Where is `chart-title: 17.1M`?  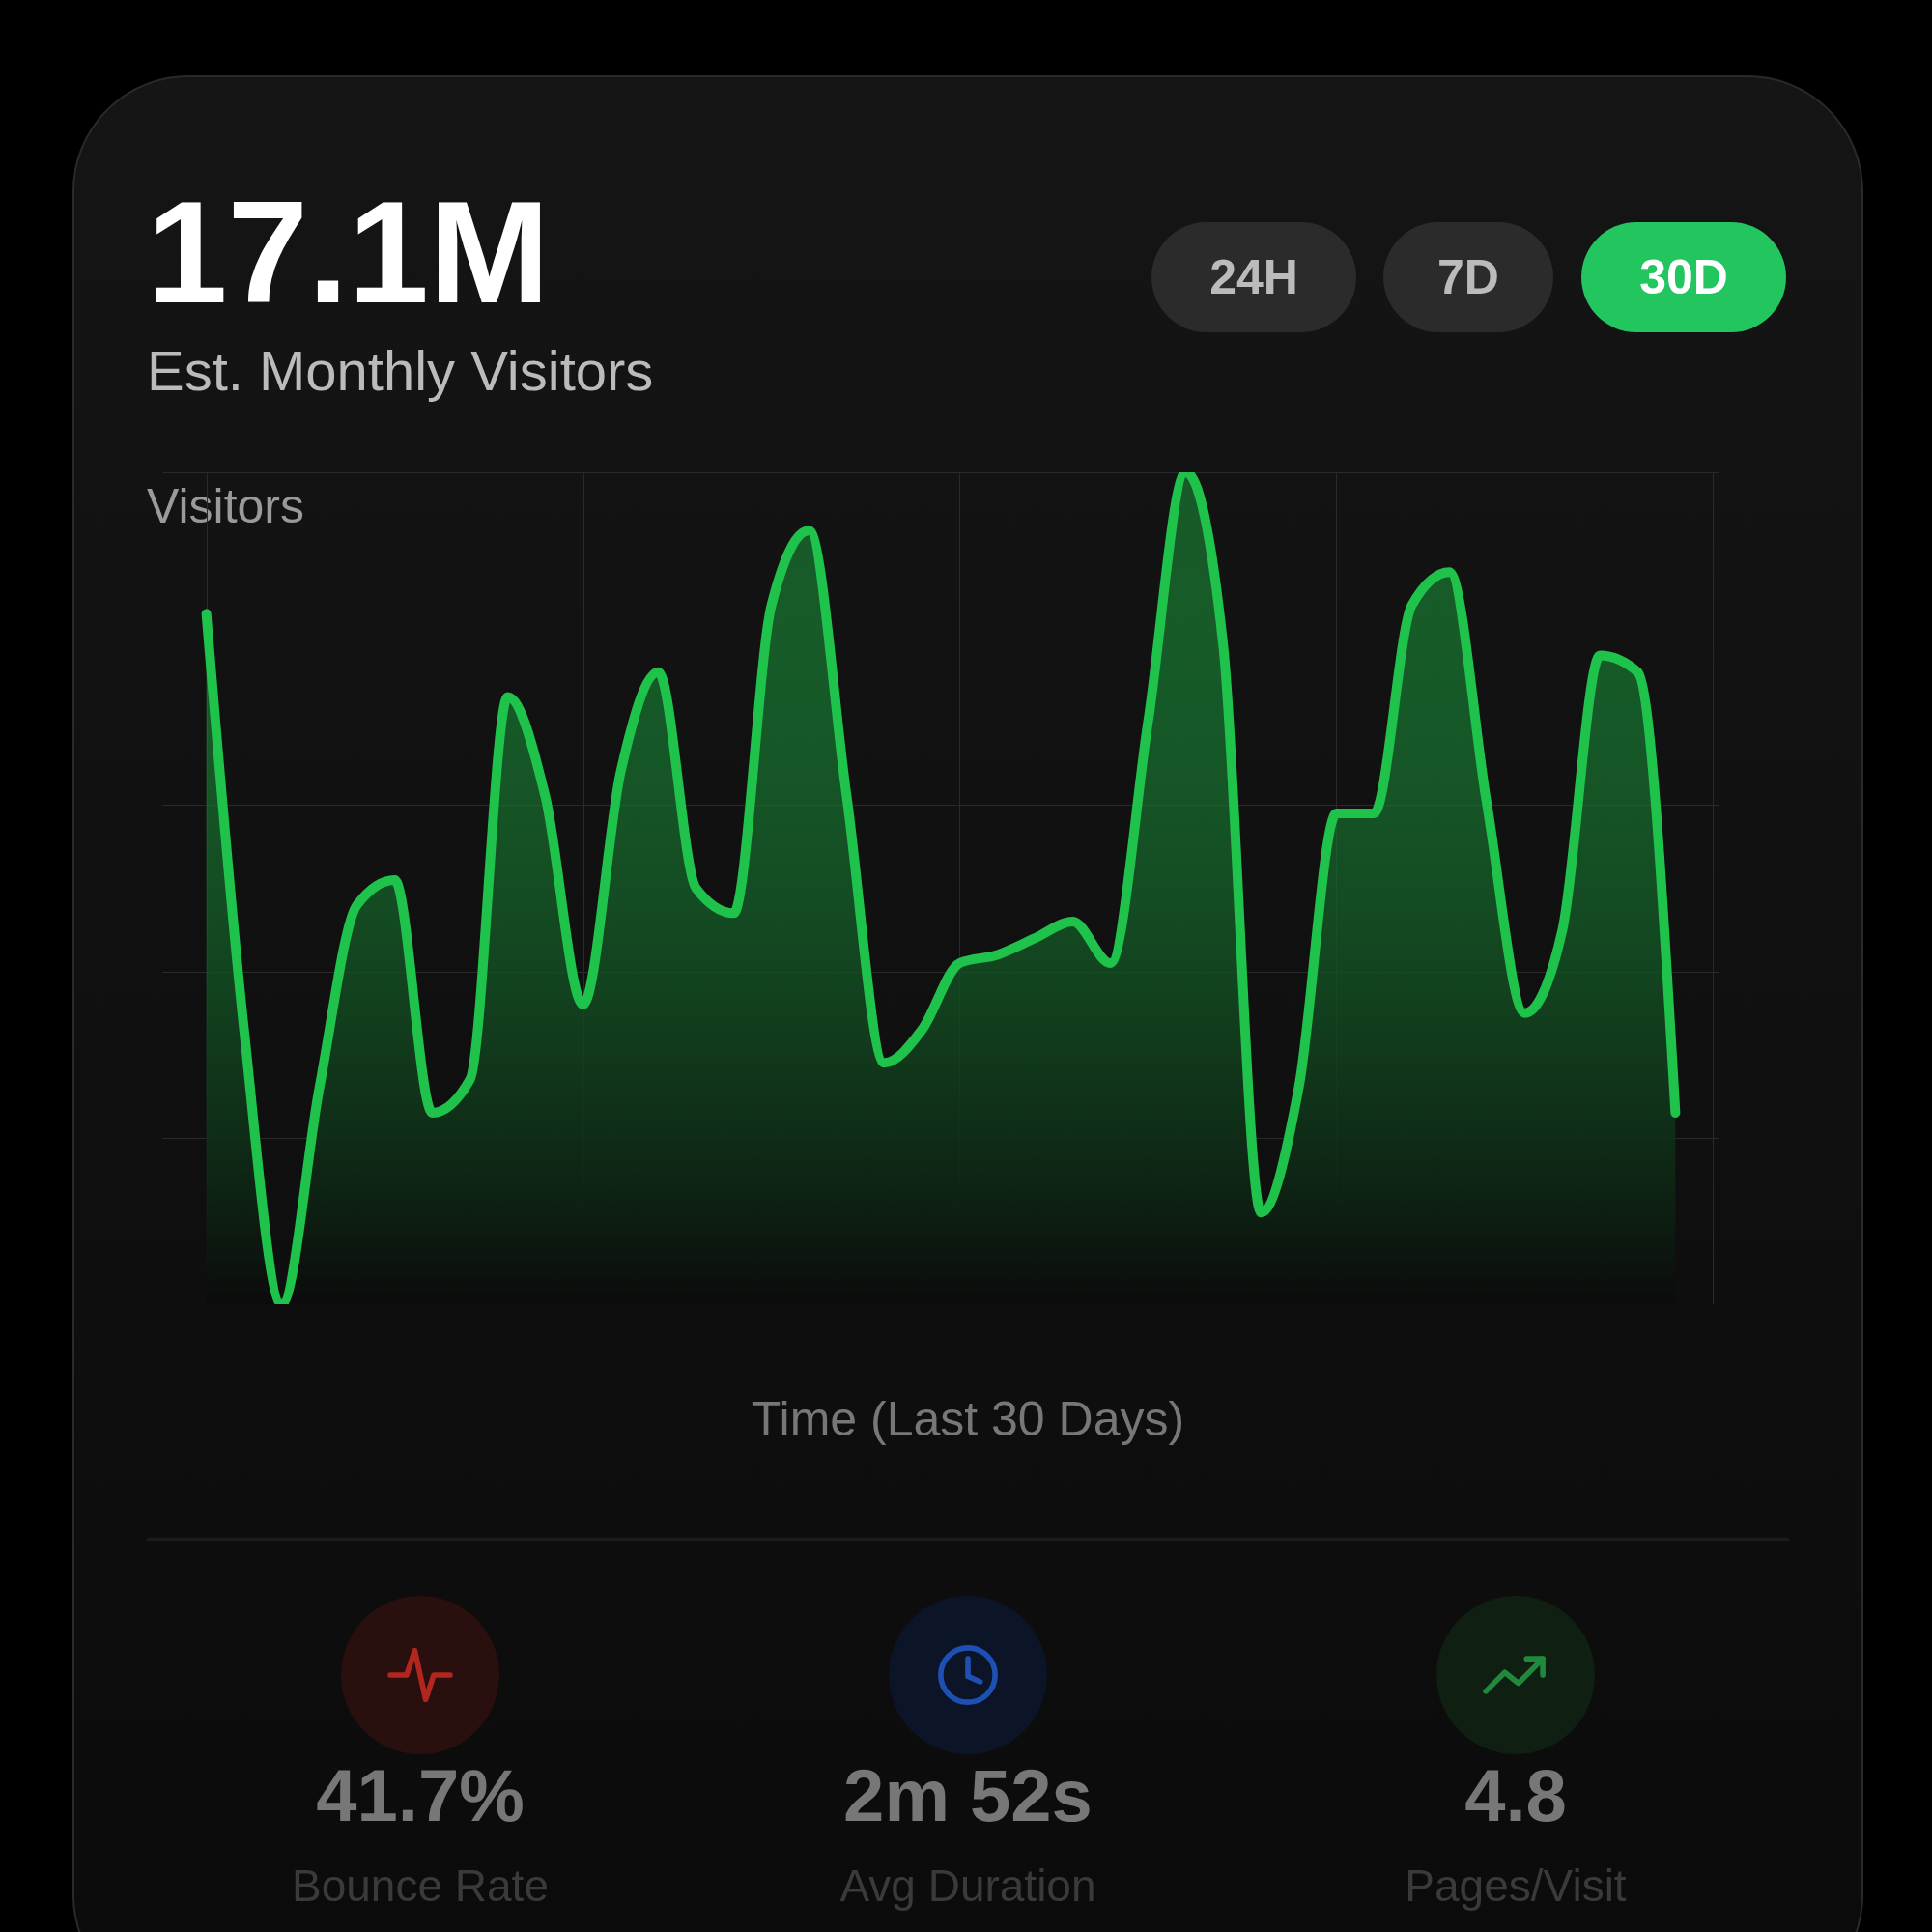 chart-title: 17.1M is located at coordinates (348, 252).